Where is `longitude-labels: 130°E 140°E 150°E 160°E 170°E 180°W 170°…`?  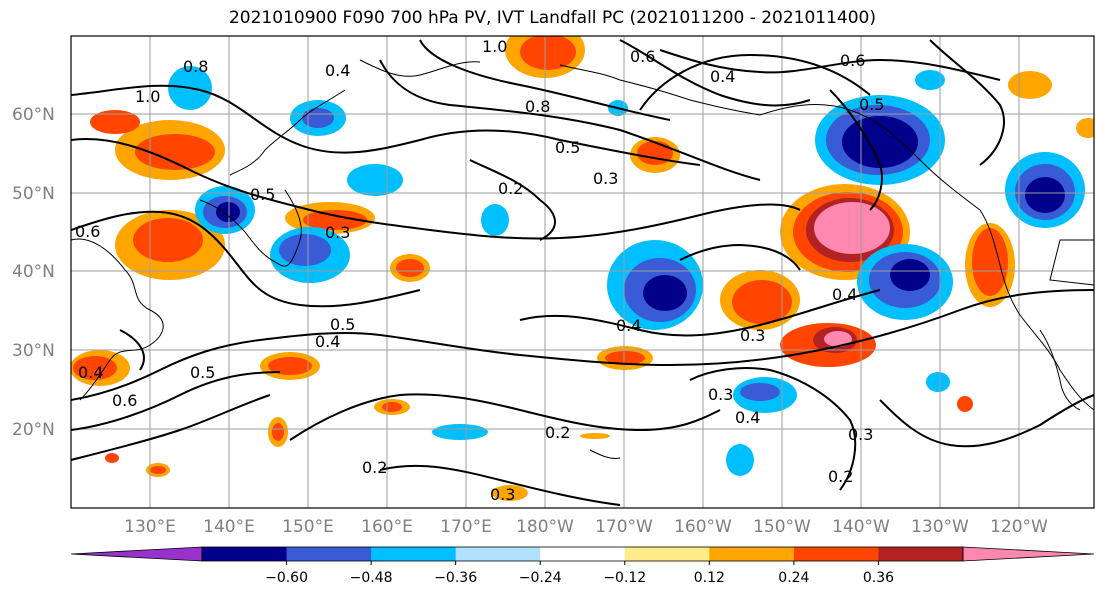 longitude-labels: 130°E 140°E 150°E 160°E 170°E 180°W 170°… is located at coordinates (586, 527).